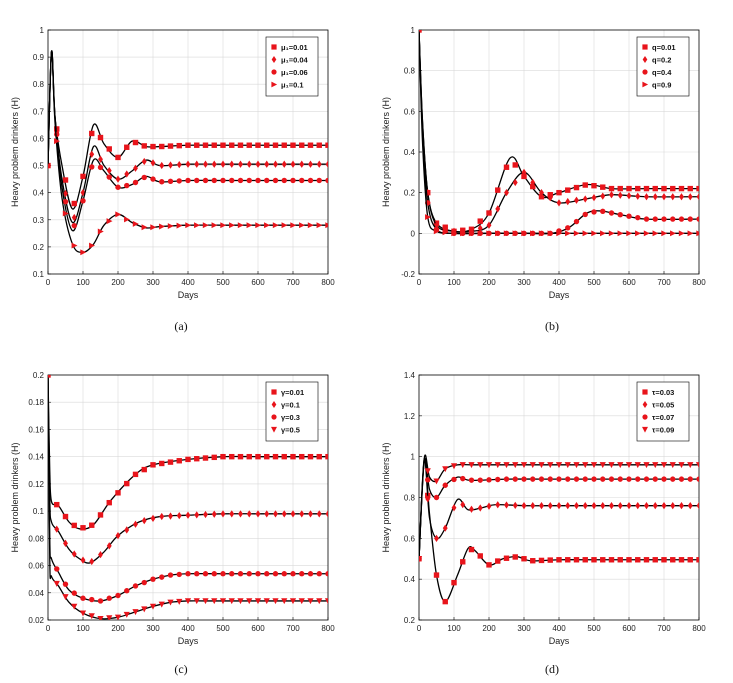 Image resolution: width=733 pixels, height=683 pixels. What do you see at coordinates (413, 233) in the screenshot?
I see `y-tick-label: 0` at bounding box center [413, 233].